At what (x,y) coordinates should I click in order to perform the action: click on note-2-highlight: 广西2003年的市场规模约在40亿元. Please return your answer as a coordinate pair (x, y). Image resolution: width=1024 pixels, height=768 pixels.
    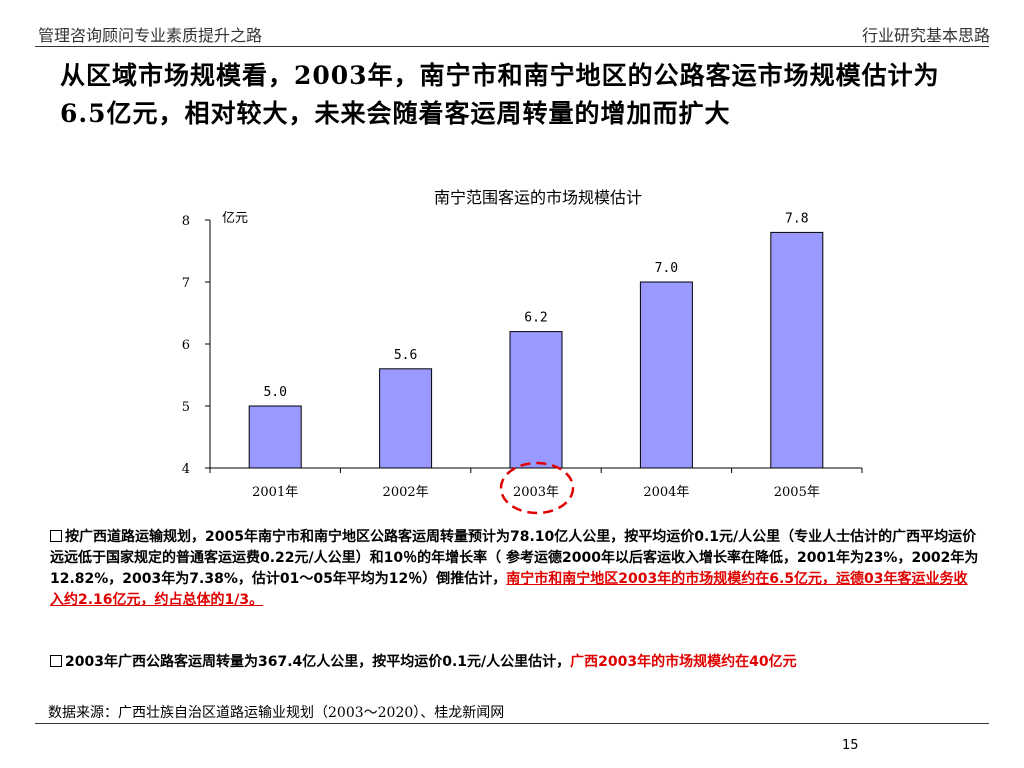
    Looking at the image, I should click on (683, 662).